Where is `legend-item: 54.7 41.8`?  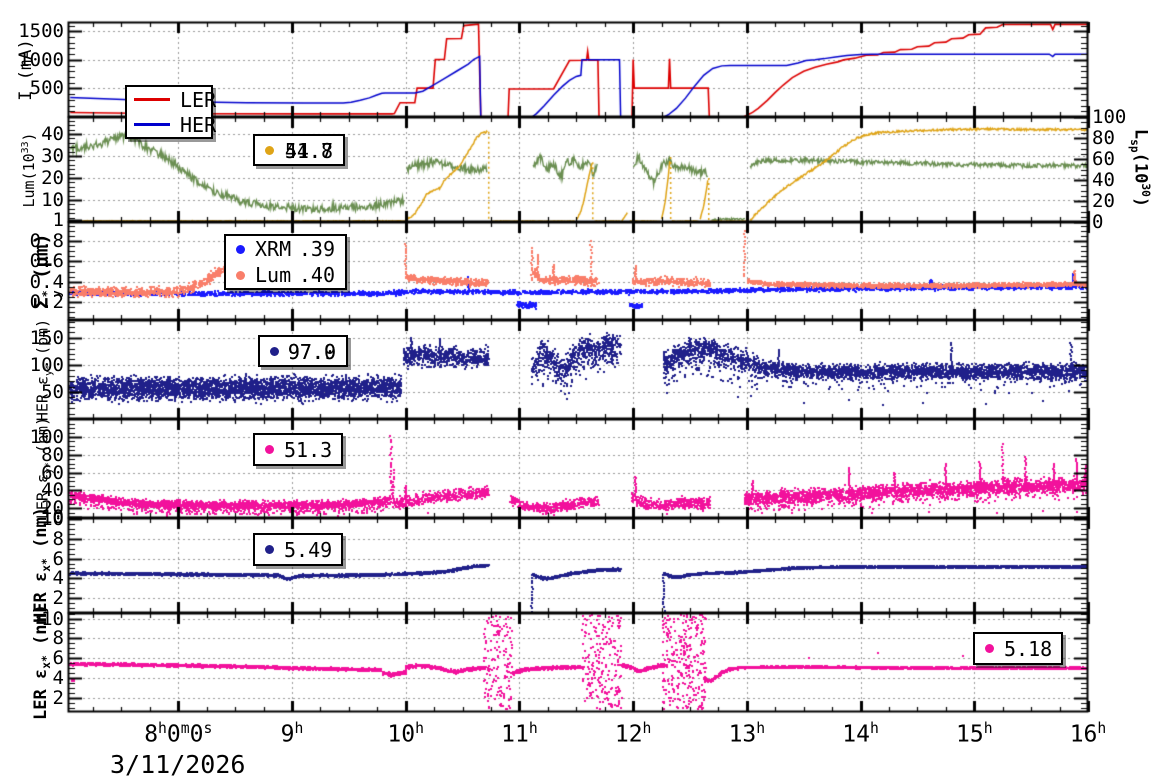 legend-item: 54.7 41.8 is located at coordinates (299, 150).